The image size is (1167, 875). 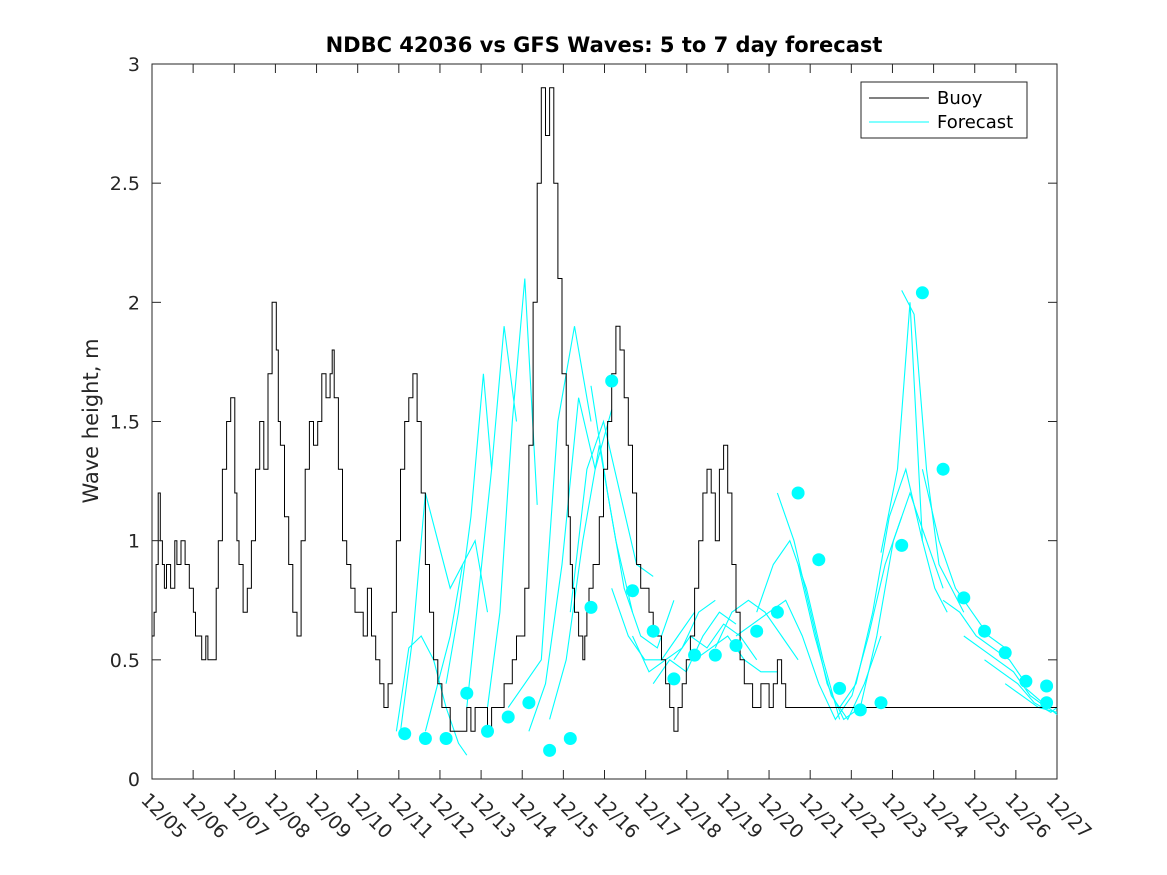 I want to click on y-tick-label: 0.5, so click(x=125, y=661).